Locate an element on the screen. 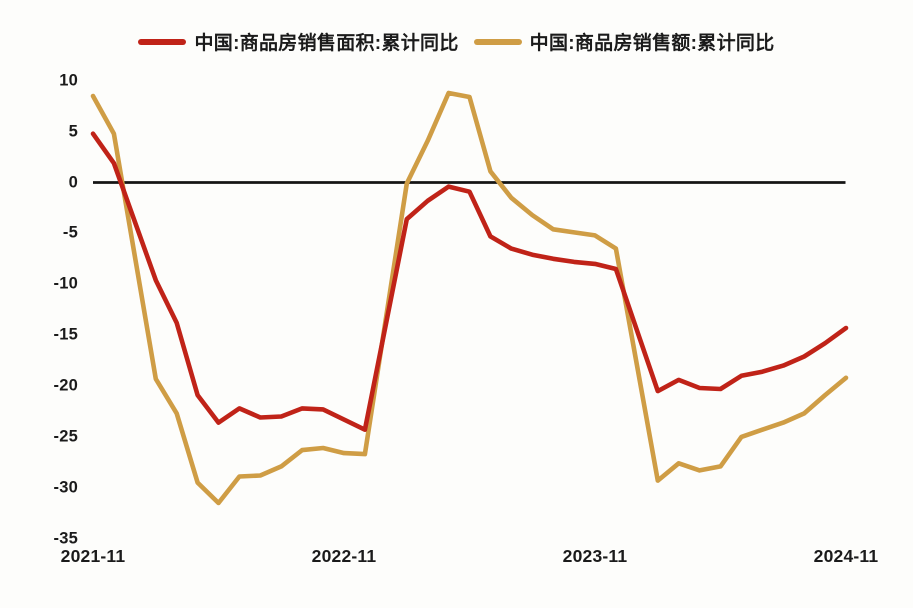 This screenshot has height=608, width=913. legend-swatch-sales-amount-line is located at coordinates (497, 41).